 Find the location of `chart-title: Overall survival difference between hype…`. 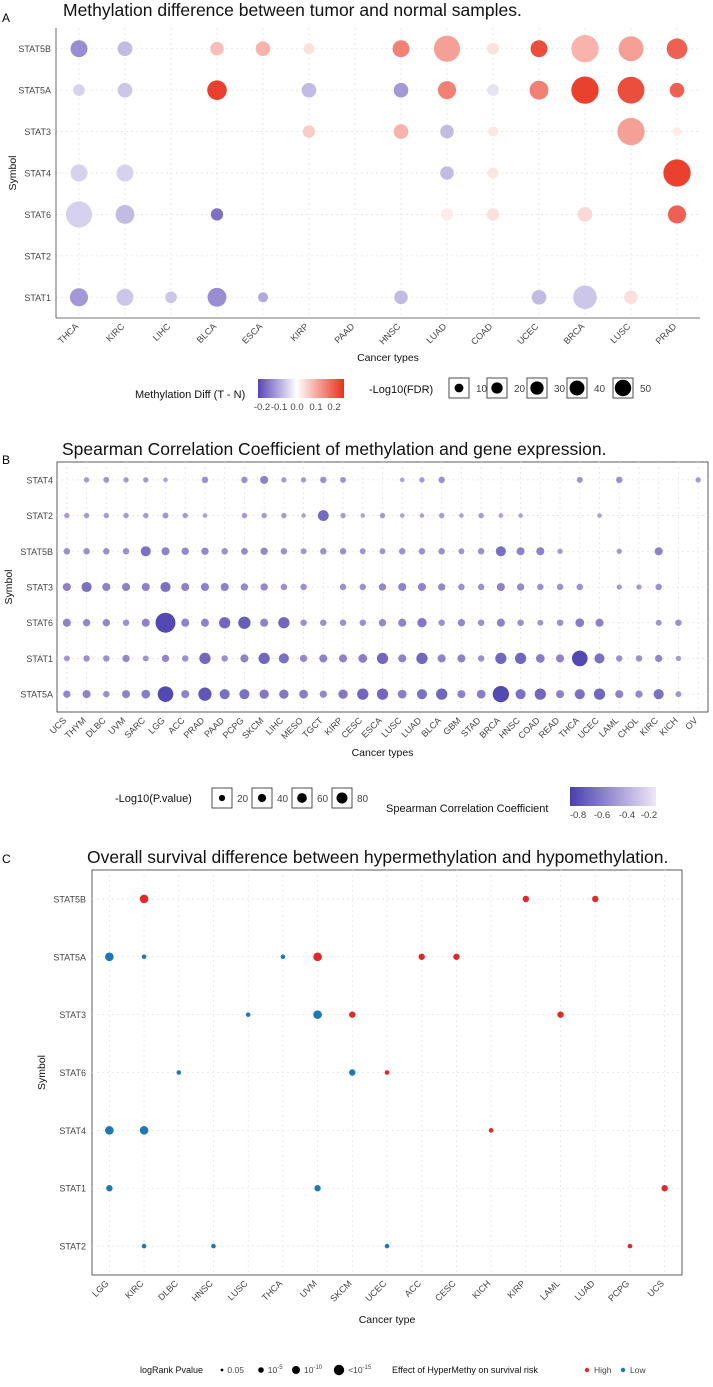

chart-title: Overall survival difference between hype… is located at coordinates (377, 857).